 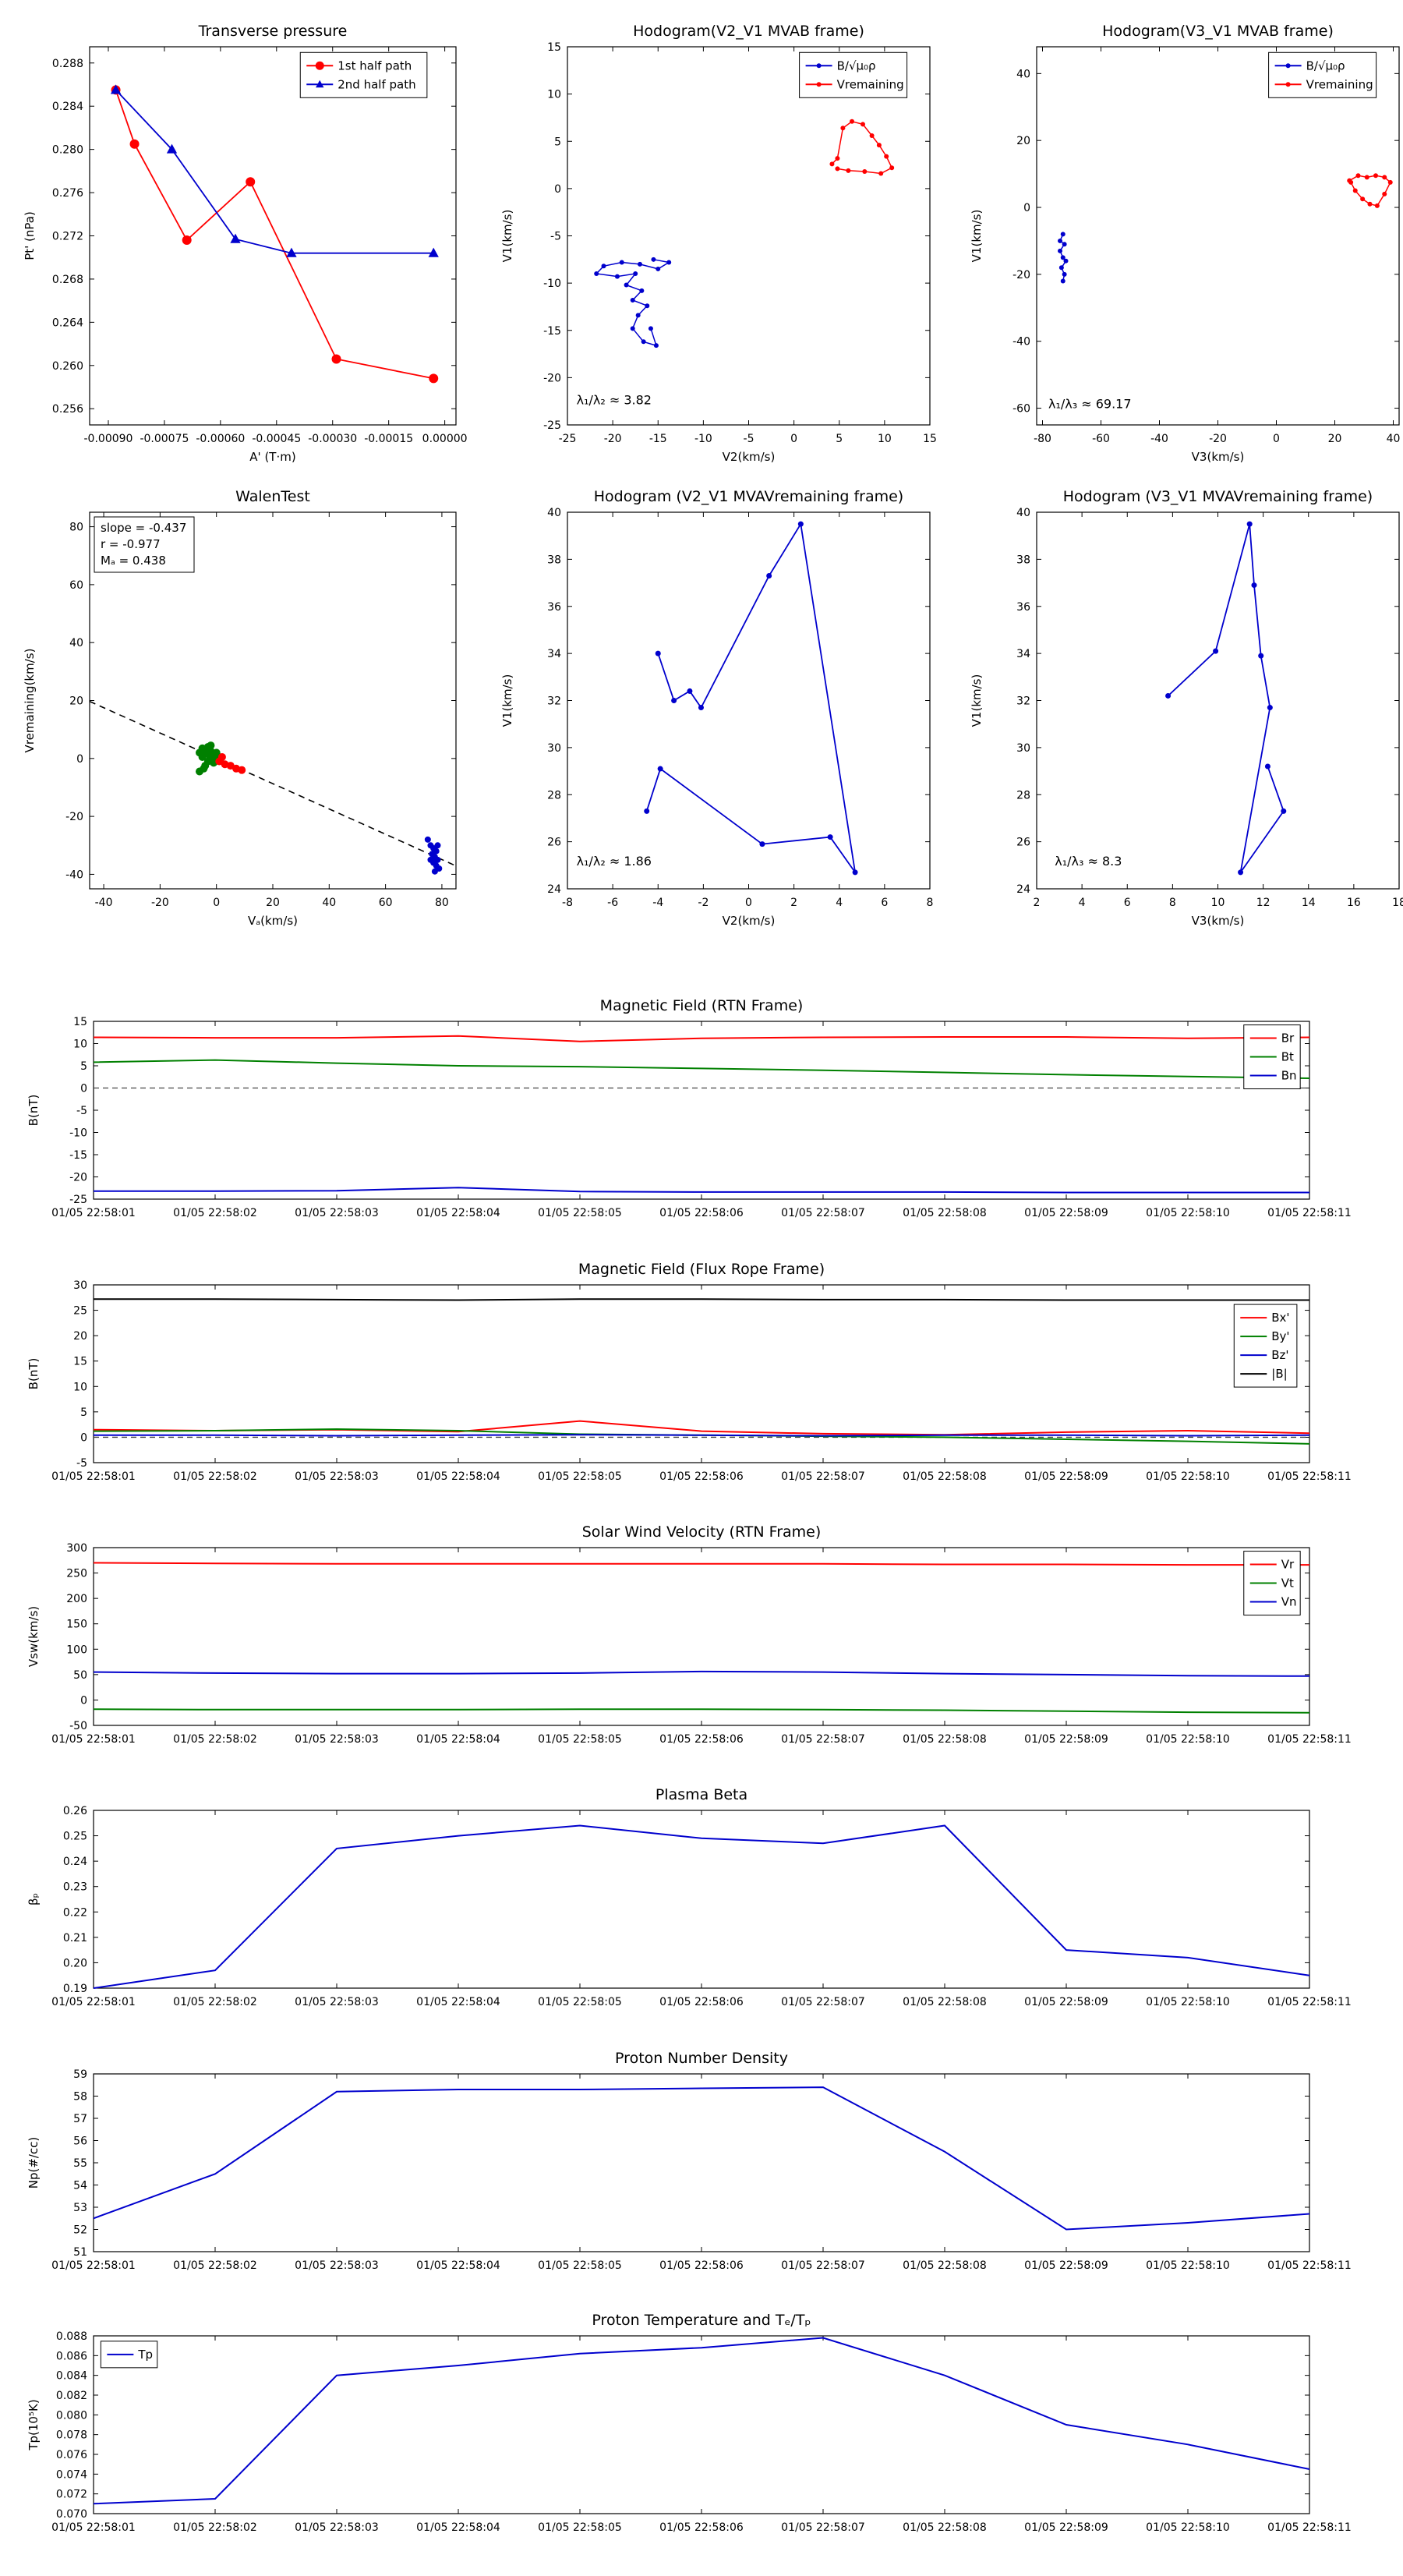 I want to click on y-tick-label: 60, so click(x=76, y=585).